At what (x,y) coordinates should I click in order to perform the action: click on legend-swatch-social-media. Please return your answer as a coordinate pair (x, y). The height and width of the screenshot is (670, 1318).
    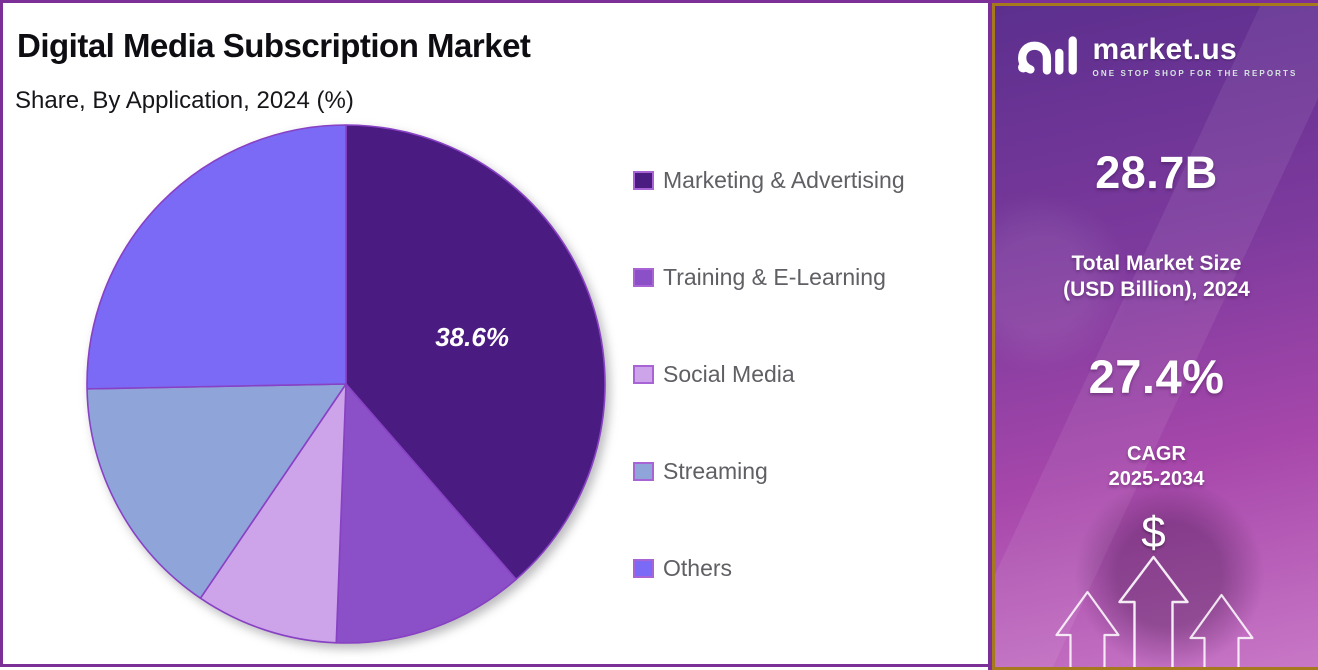
    Looking at the image, I should click on (643, 374).